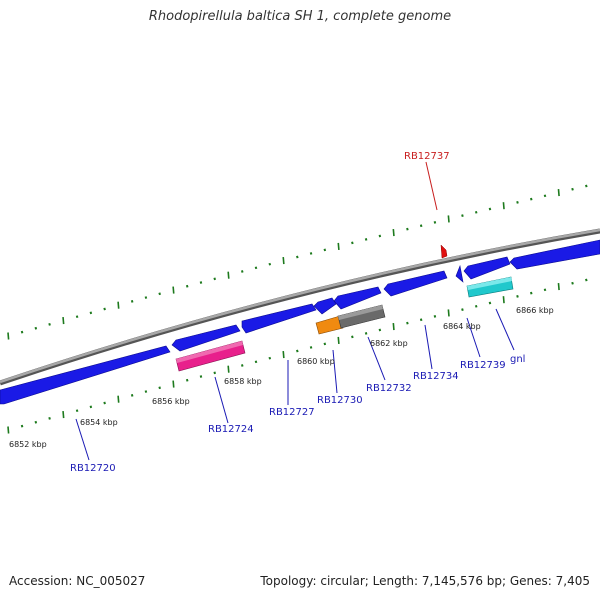 Image resolution: width=600 pixels, height=600 pixels. I want to click on accession-label: Accession: NC_005027, so click(77, 581).